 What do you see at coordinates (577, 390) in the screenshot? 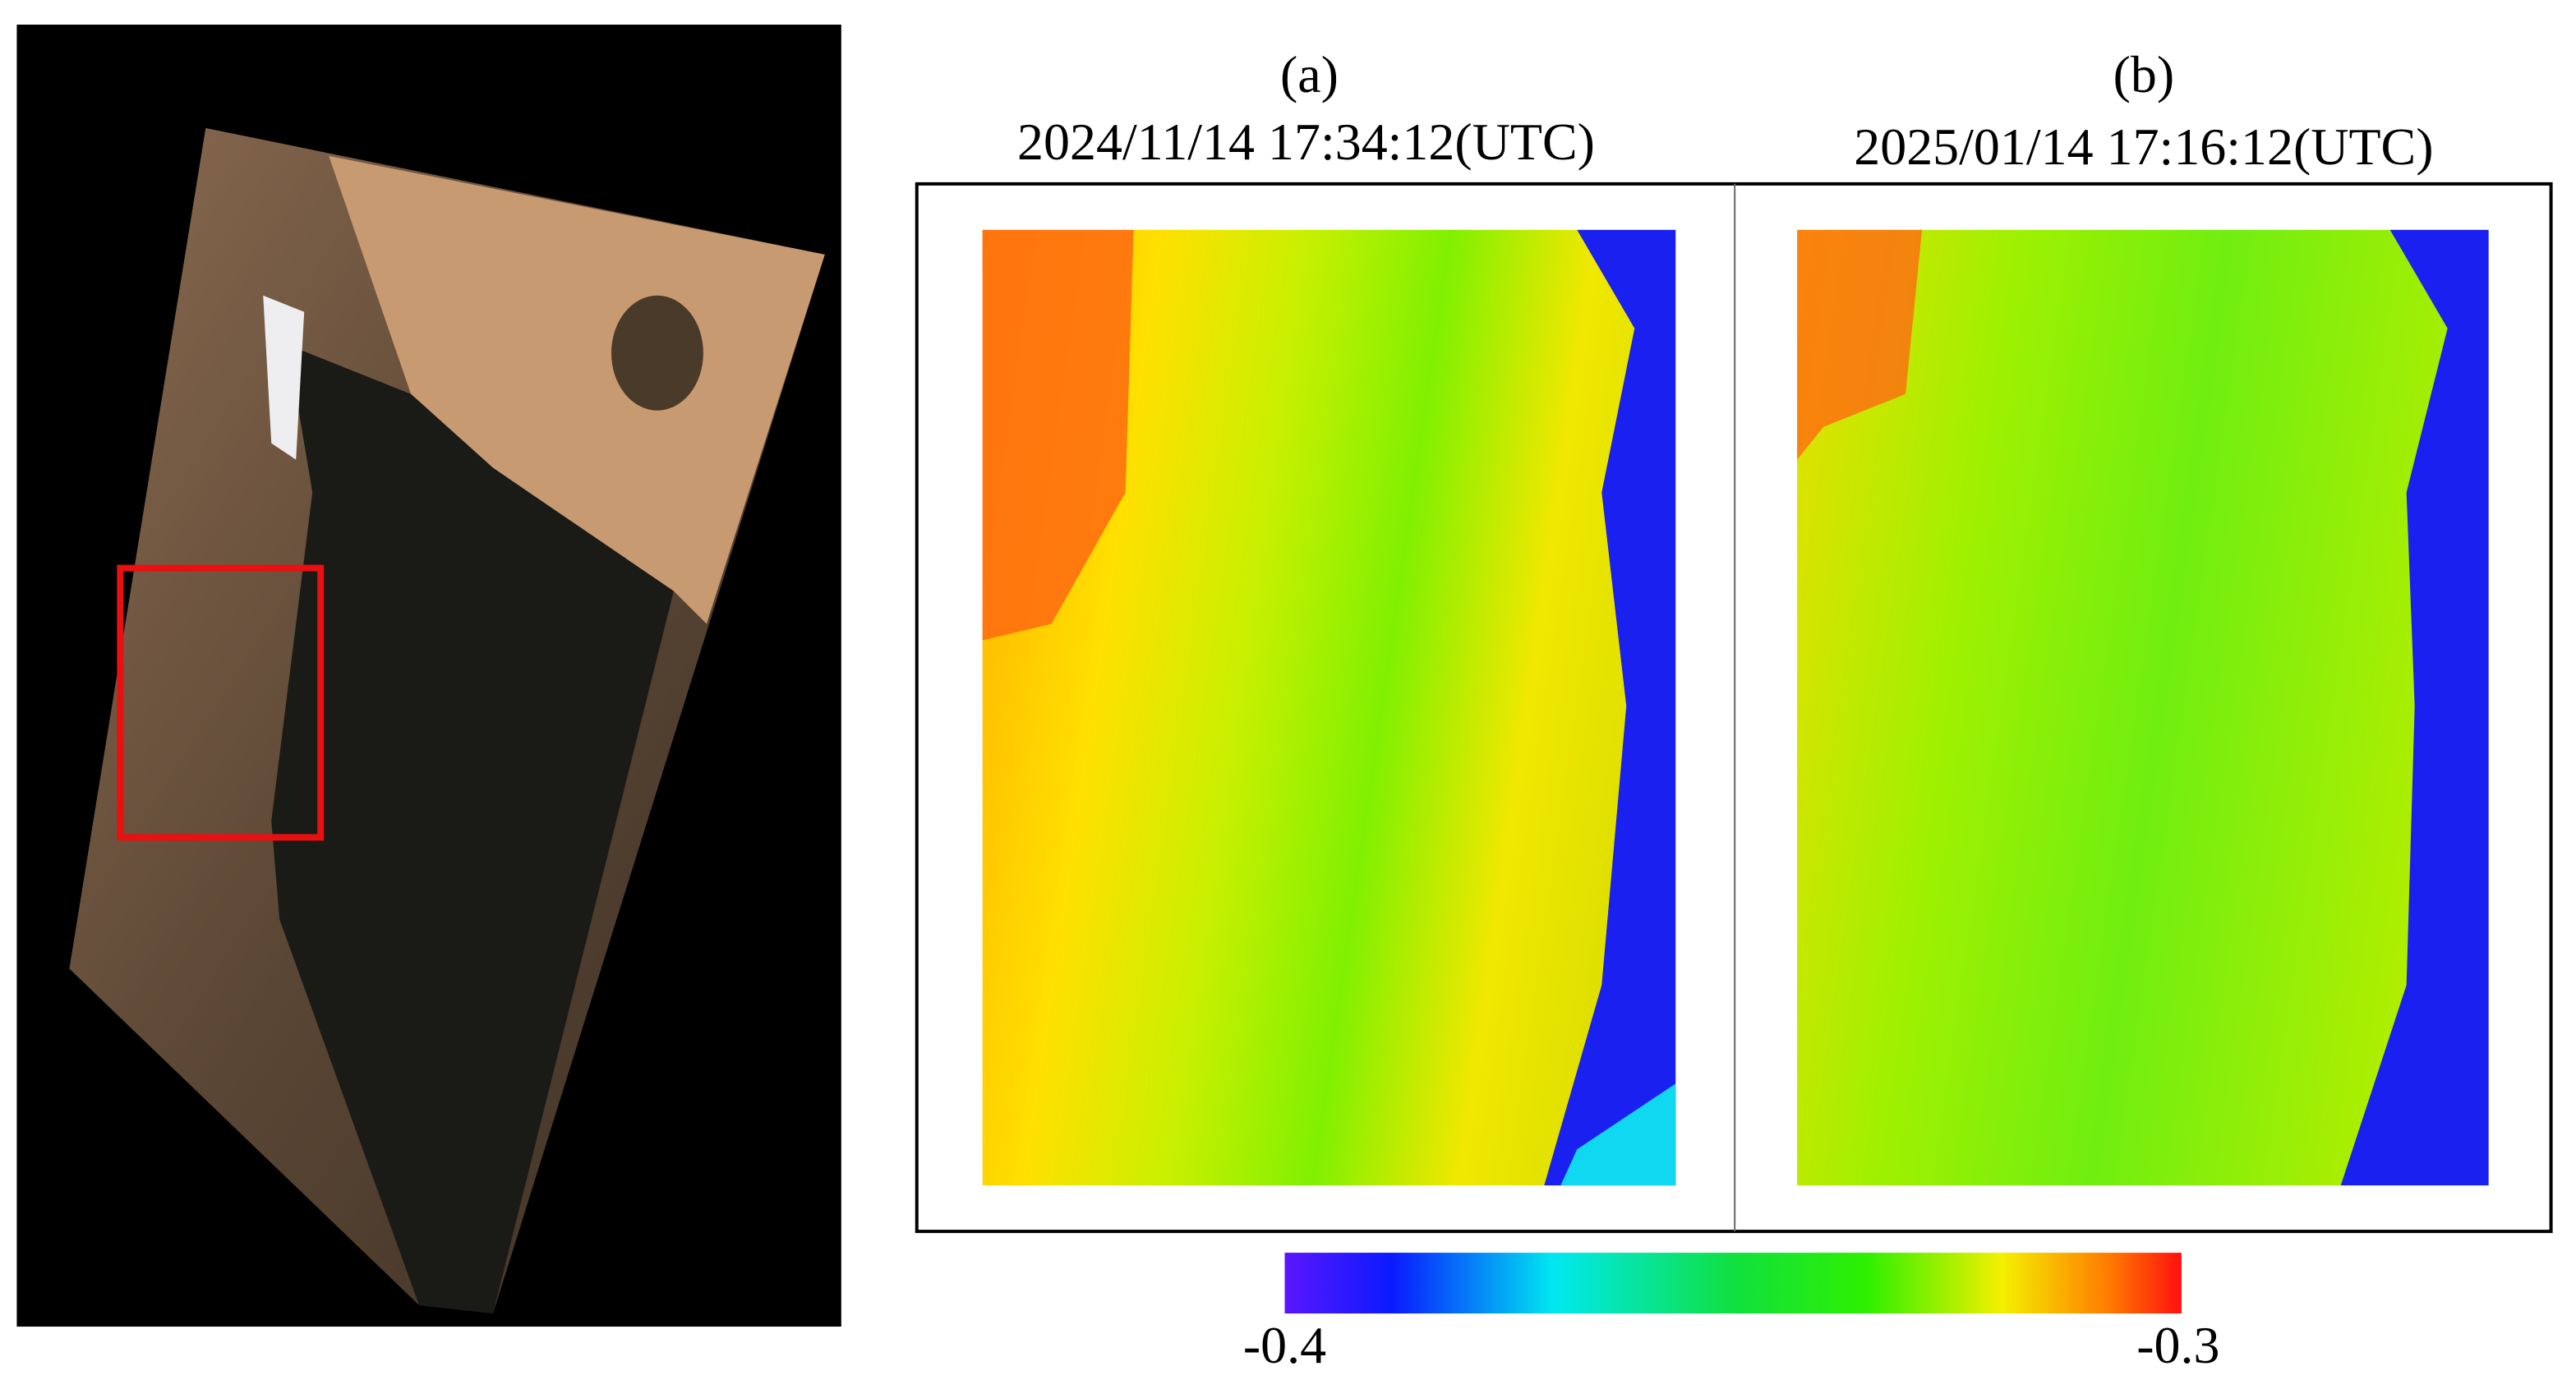
I see `desert` at bounding box center [577, 390].